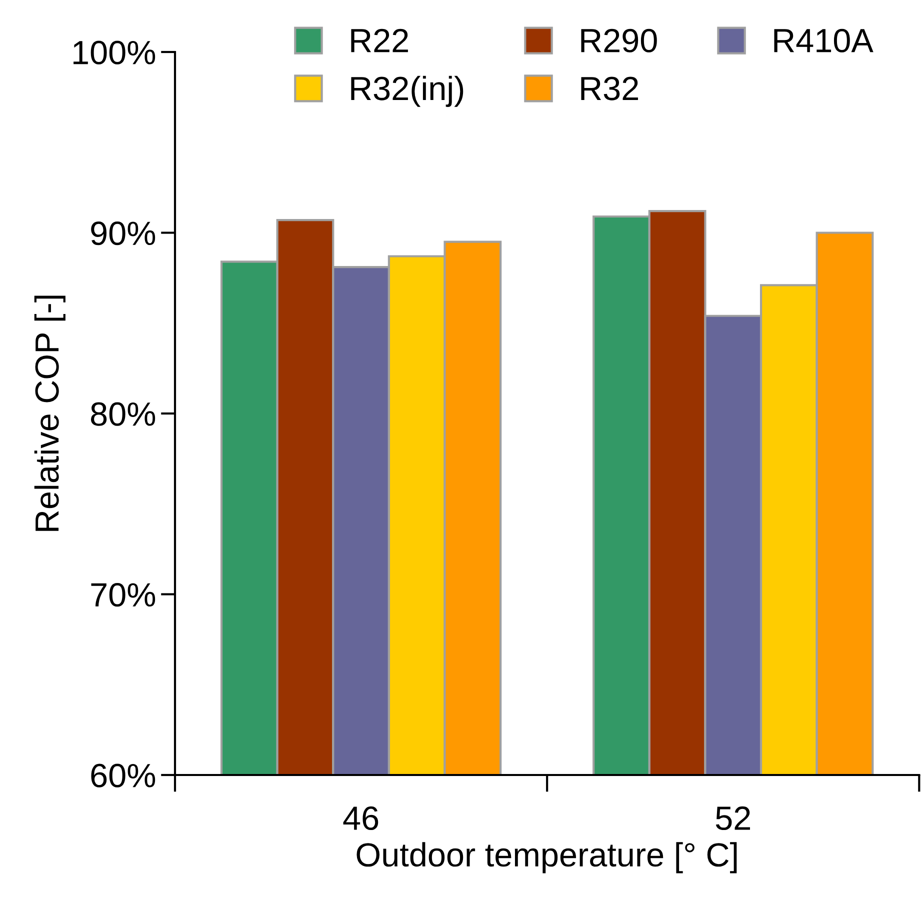 The width and height of the screenshot is (921, 918). What do you see at coordinates (379, 40) in the screenshot?
I see `legend-label: R22` at bounding box center [379, 40].